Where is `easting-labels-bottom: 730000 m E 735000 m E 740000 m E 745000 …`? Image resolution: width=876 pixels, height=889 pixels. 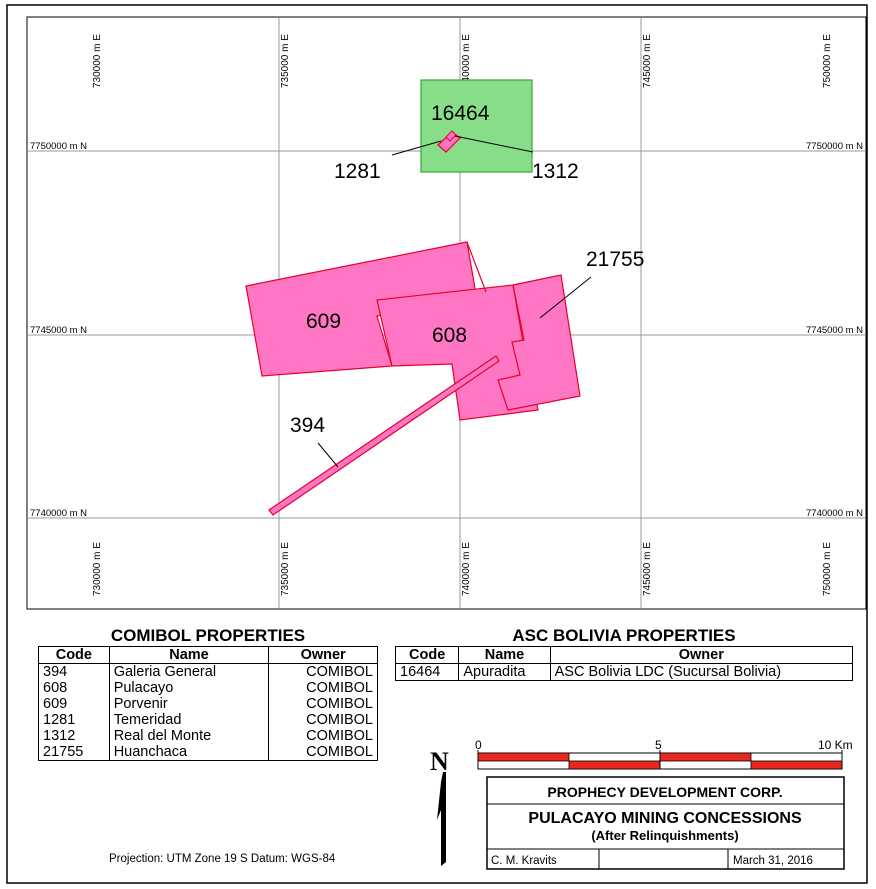
easting-labels-bottom: 730000 m E 735000 m E 740000 m E 745000 … is located at coordinates (462, 569).